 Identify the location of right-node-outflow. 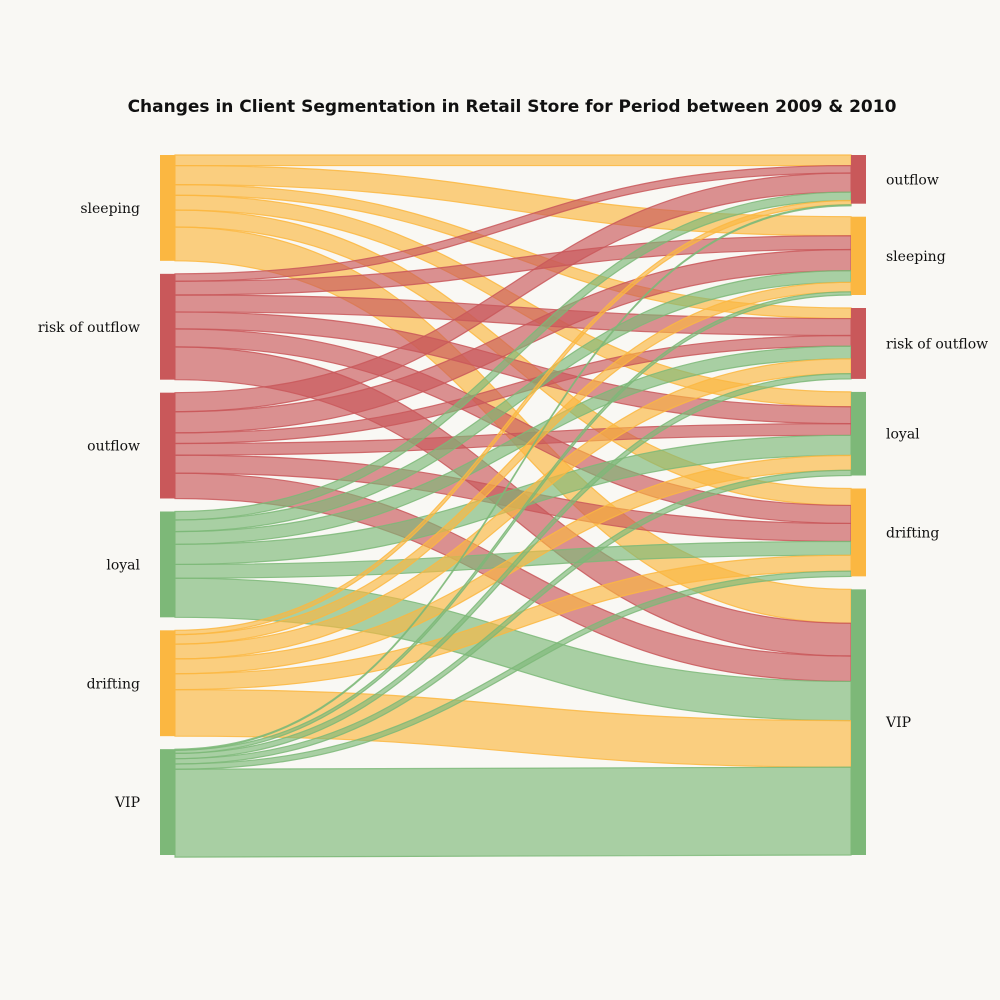
(858, 179).